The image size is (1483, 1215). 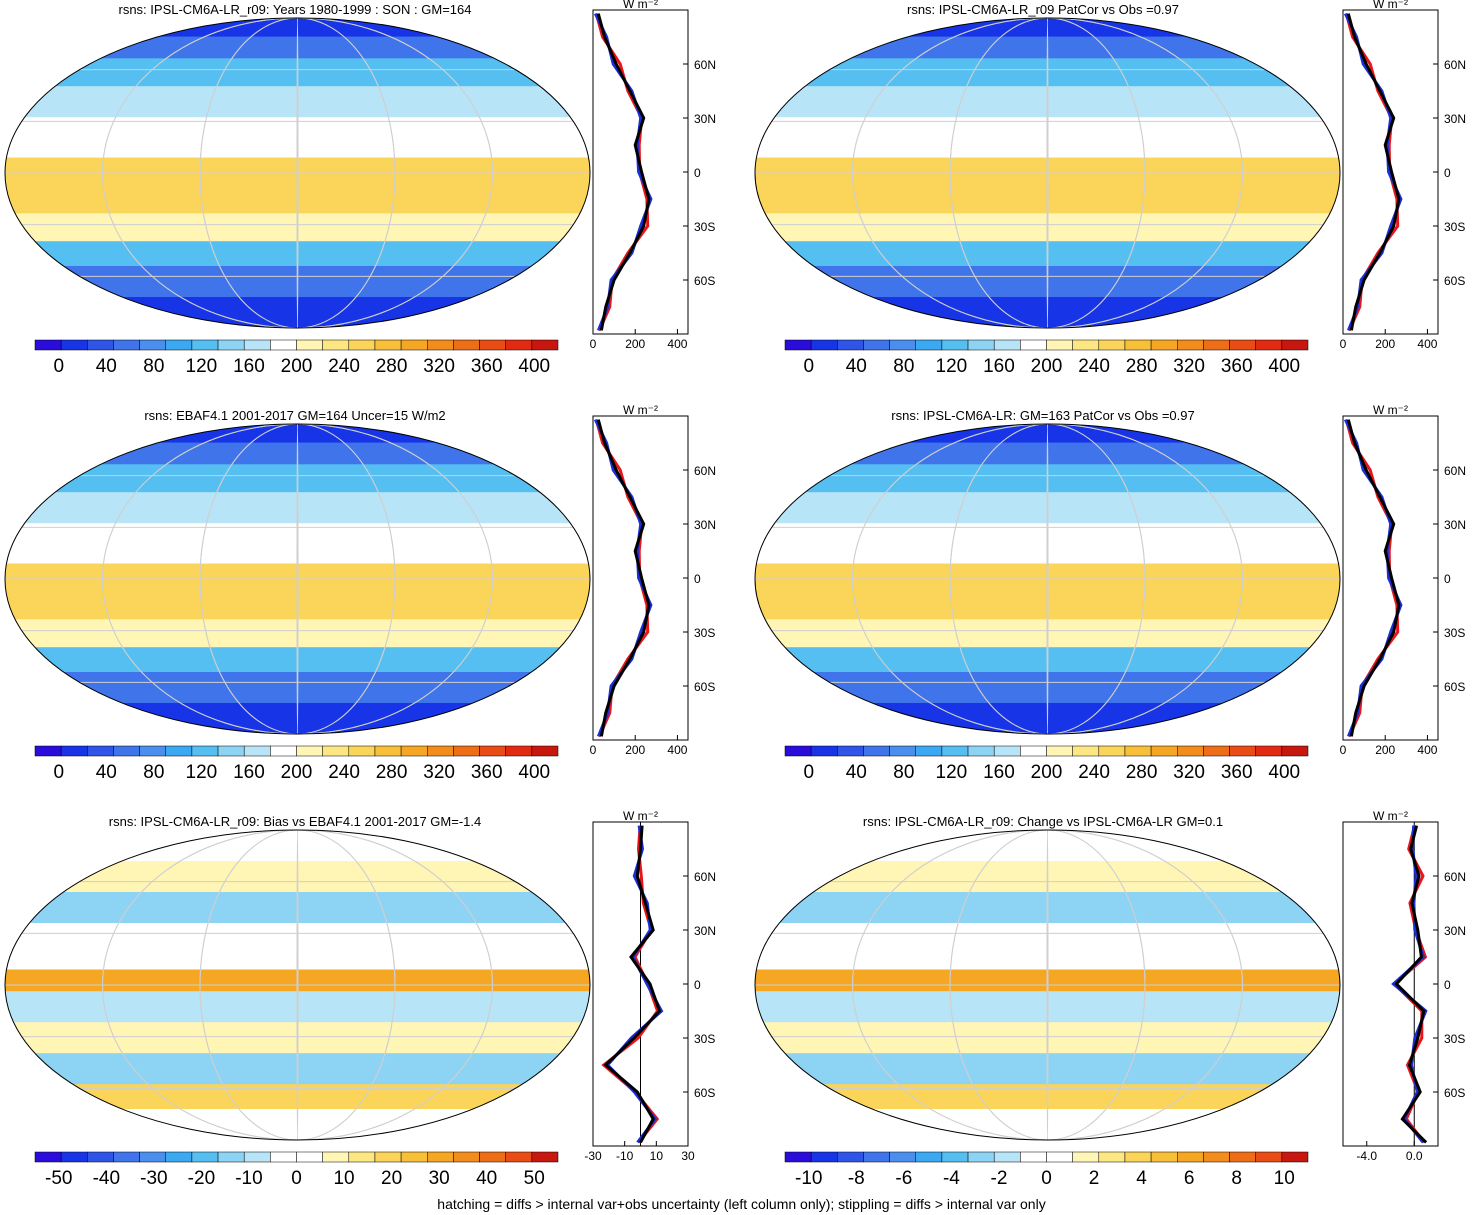 What do you see at coordinates (106, 1178) in the screenshot?
I see `colorbar-tick-label: -40` at bounding box center [106, 1178].